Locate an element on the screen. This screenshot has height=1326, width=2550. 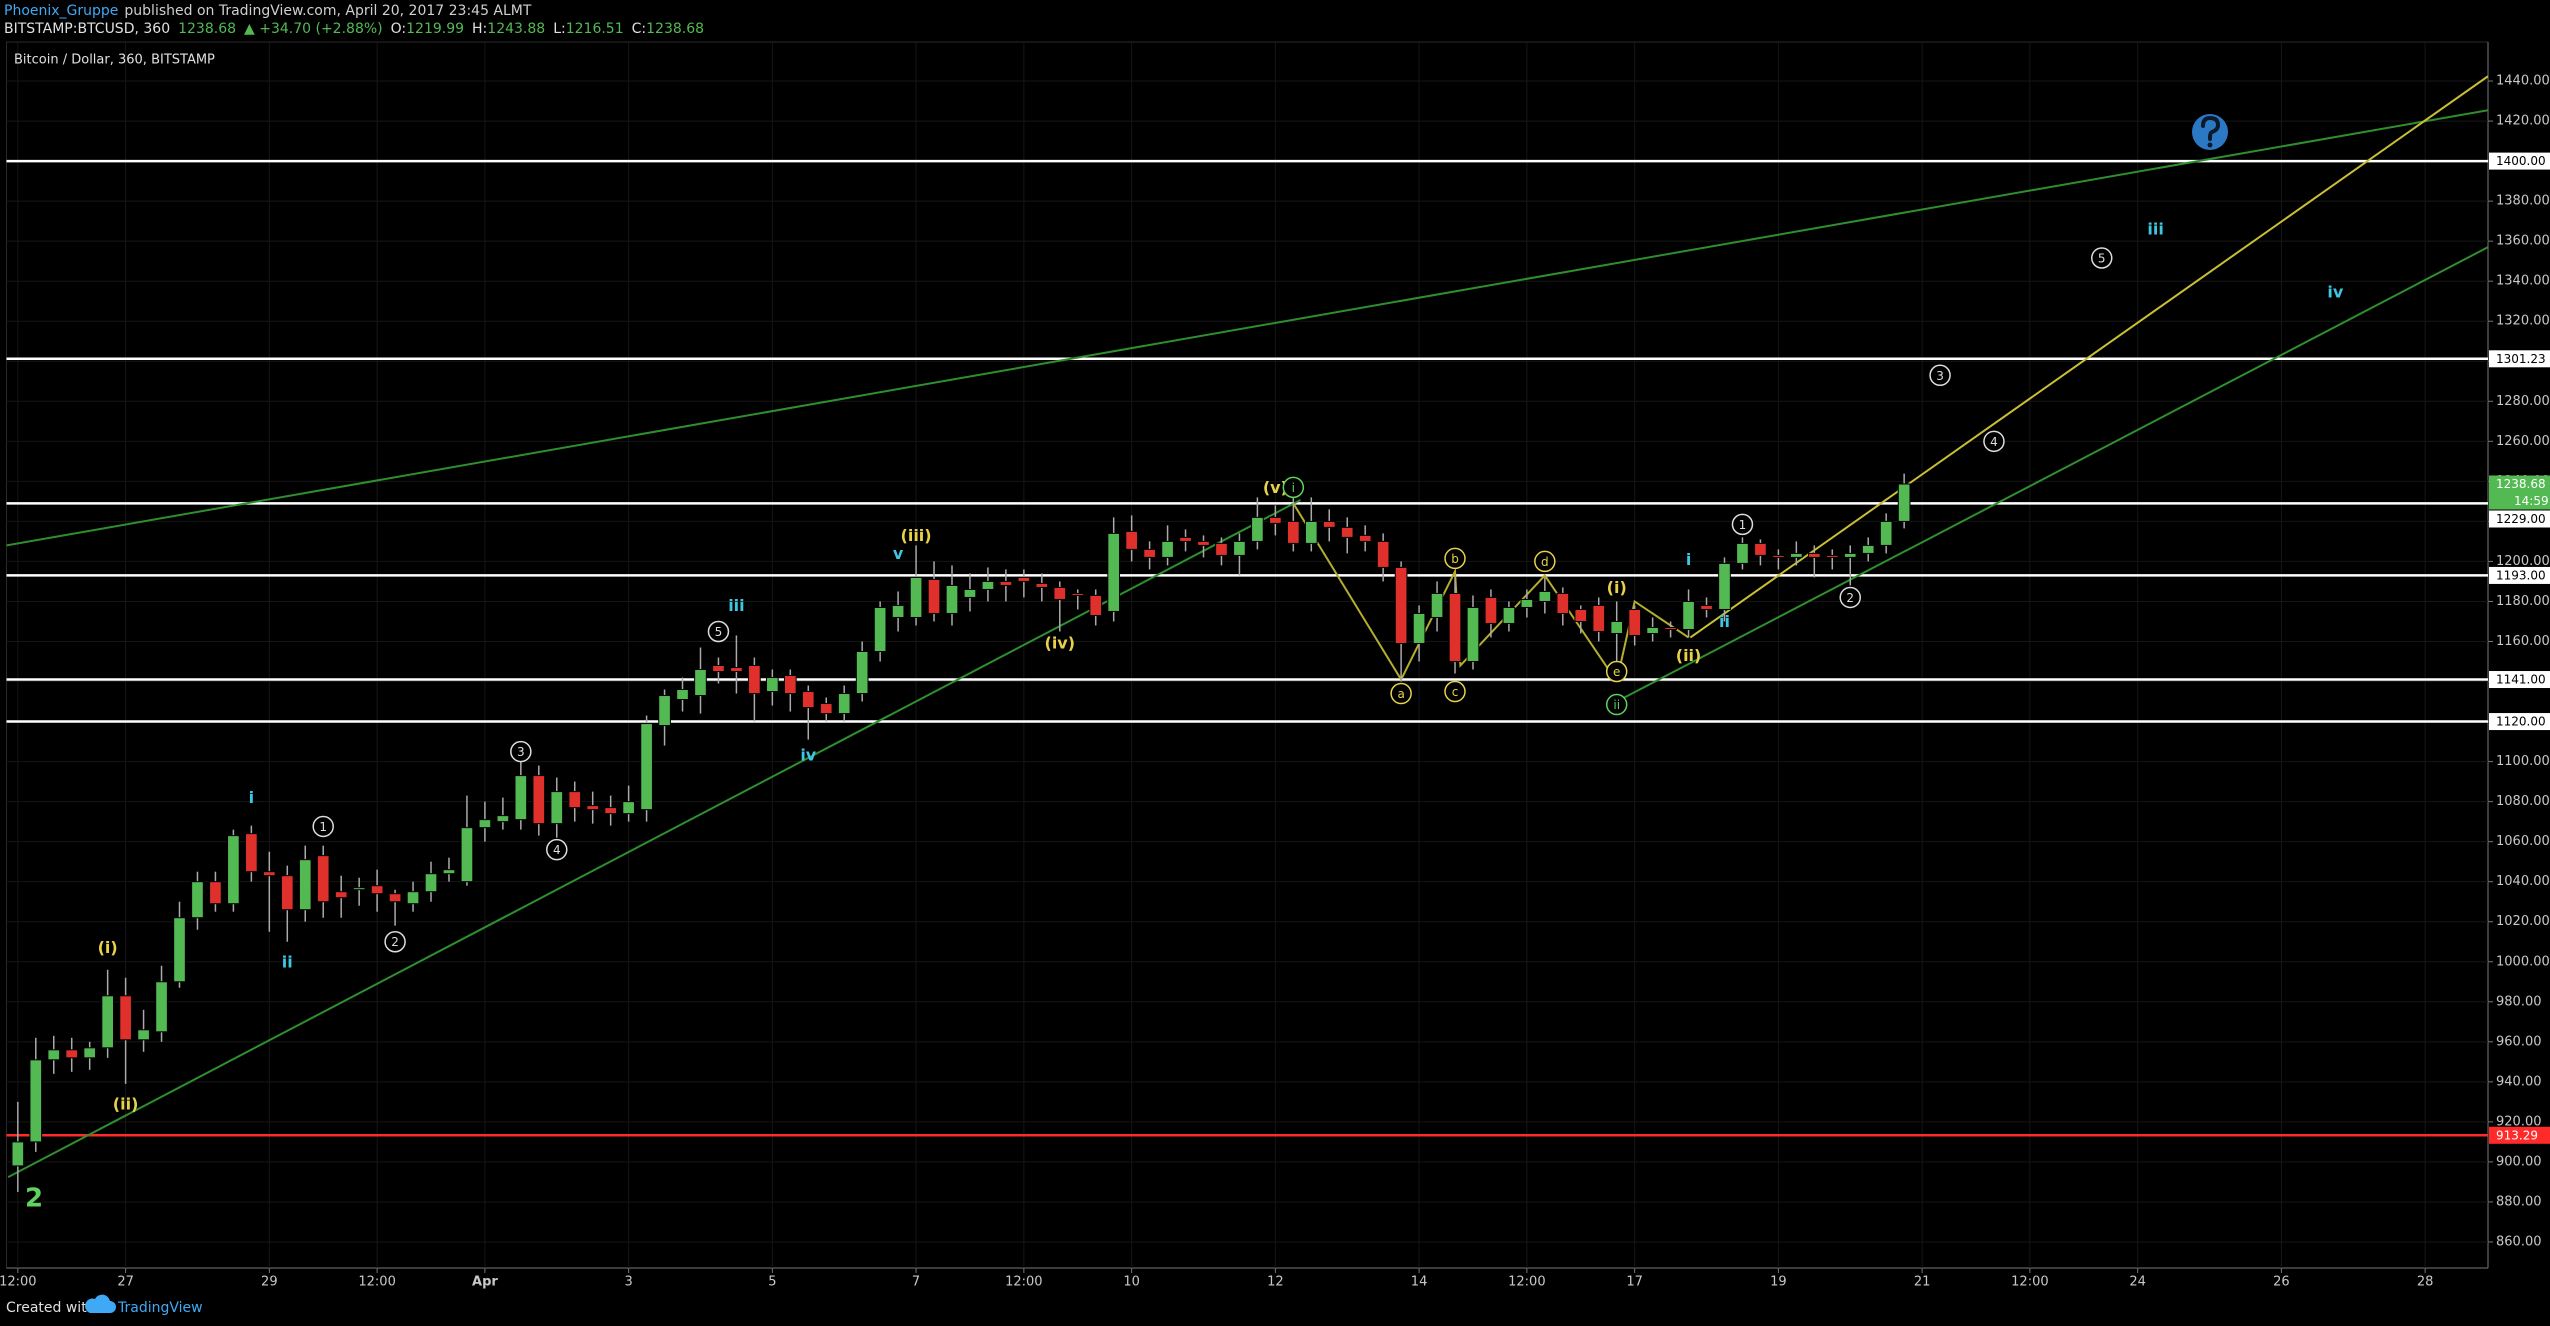
x-tick-label: 27 is located at coordinates (125, 1282).